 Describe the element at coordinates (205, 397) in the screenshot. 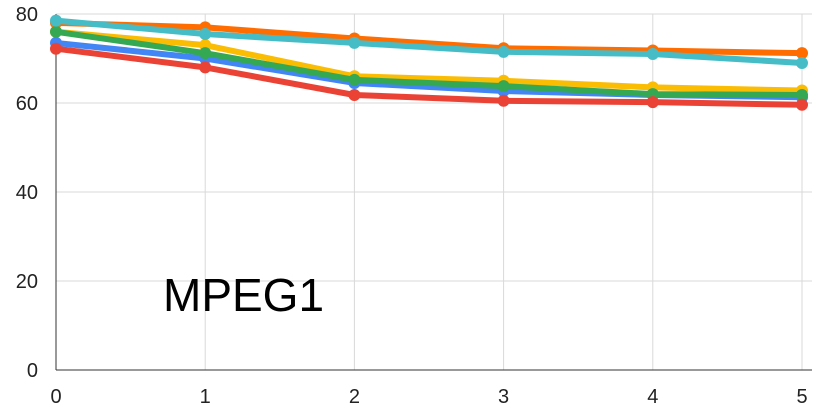

I see `x-tick-label: 1` at that location.